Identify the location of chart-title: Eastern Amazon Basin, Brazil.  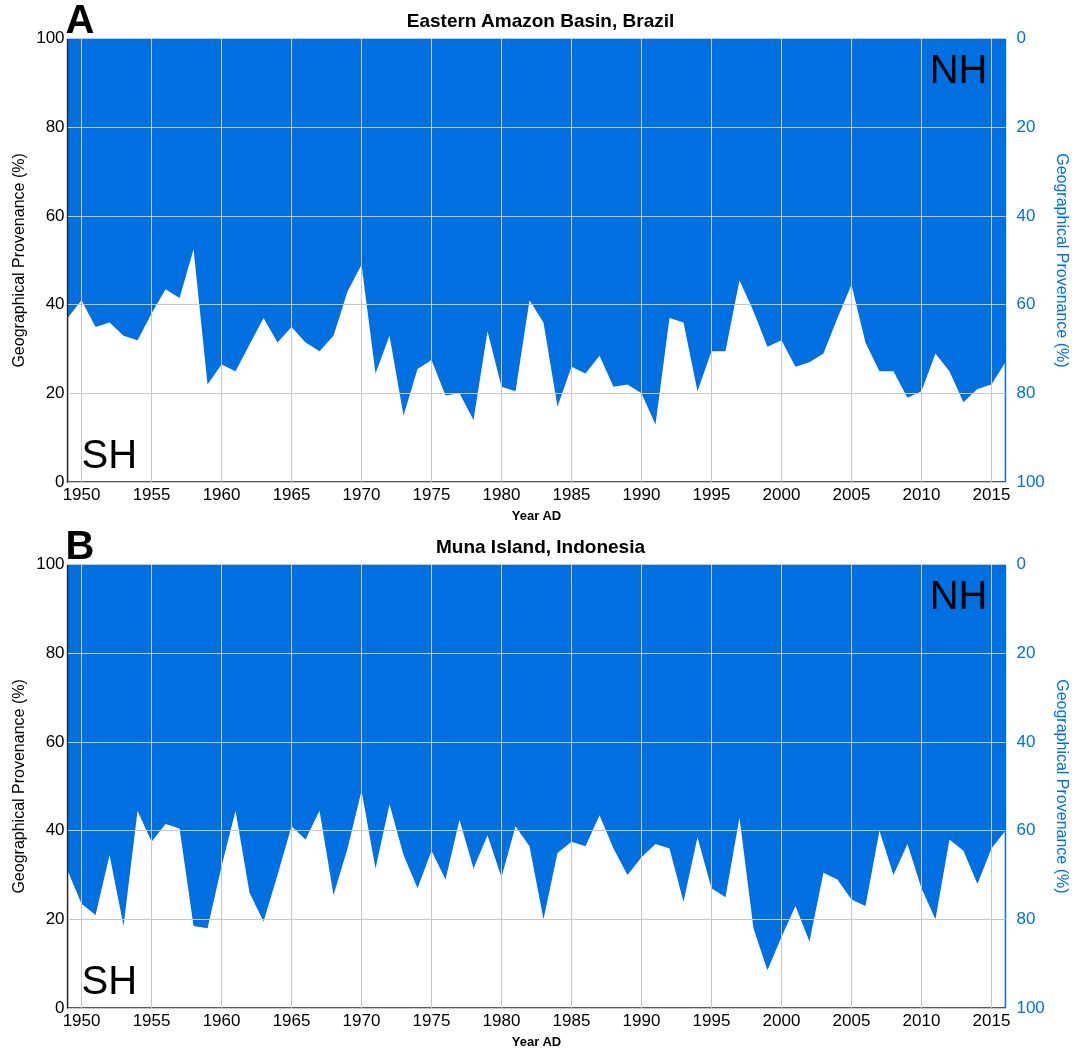
(540, 20).